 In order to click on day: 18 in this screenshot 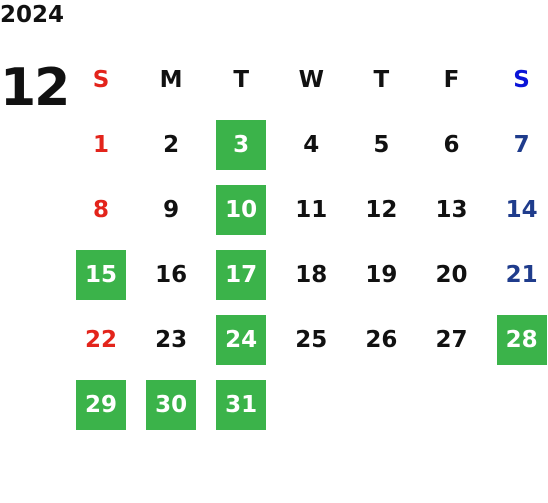, I will do `click(311, 275)`.